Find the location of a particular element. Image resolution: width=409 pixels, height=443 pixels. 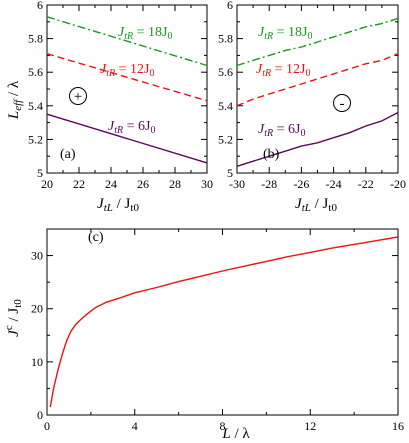

x-tick-label-a: 28 is located at coordinates (175, 184).